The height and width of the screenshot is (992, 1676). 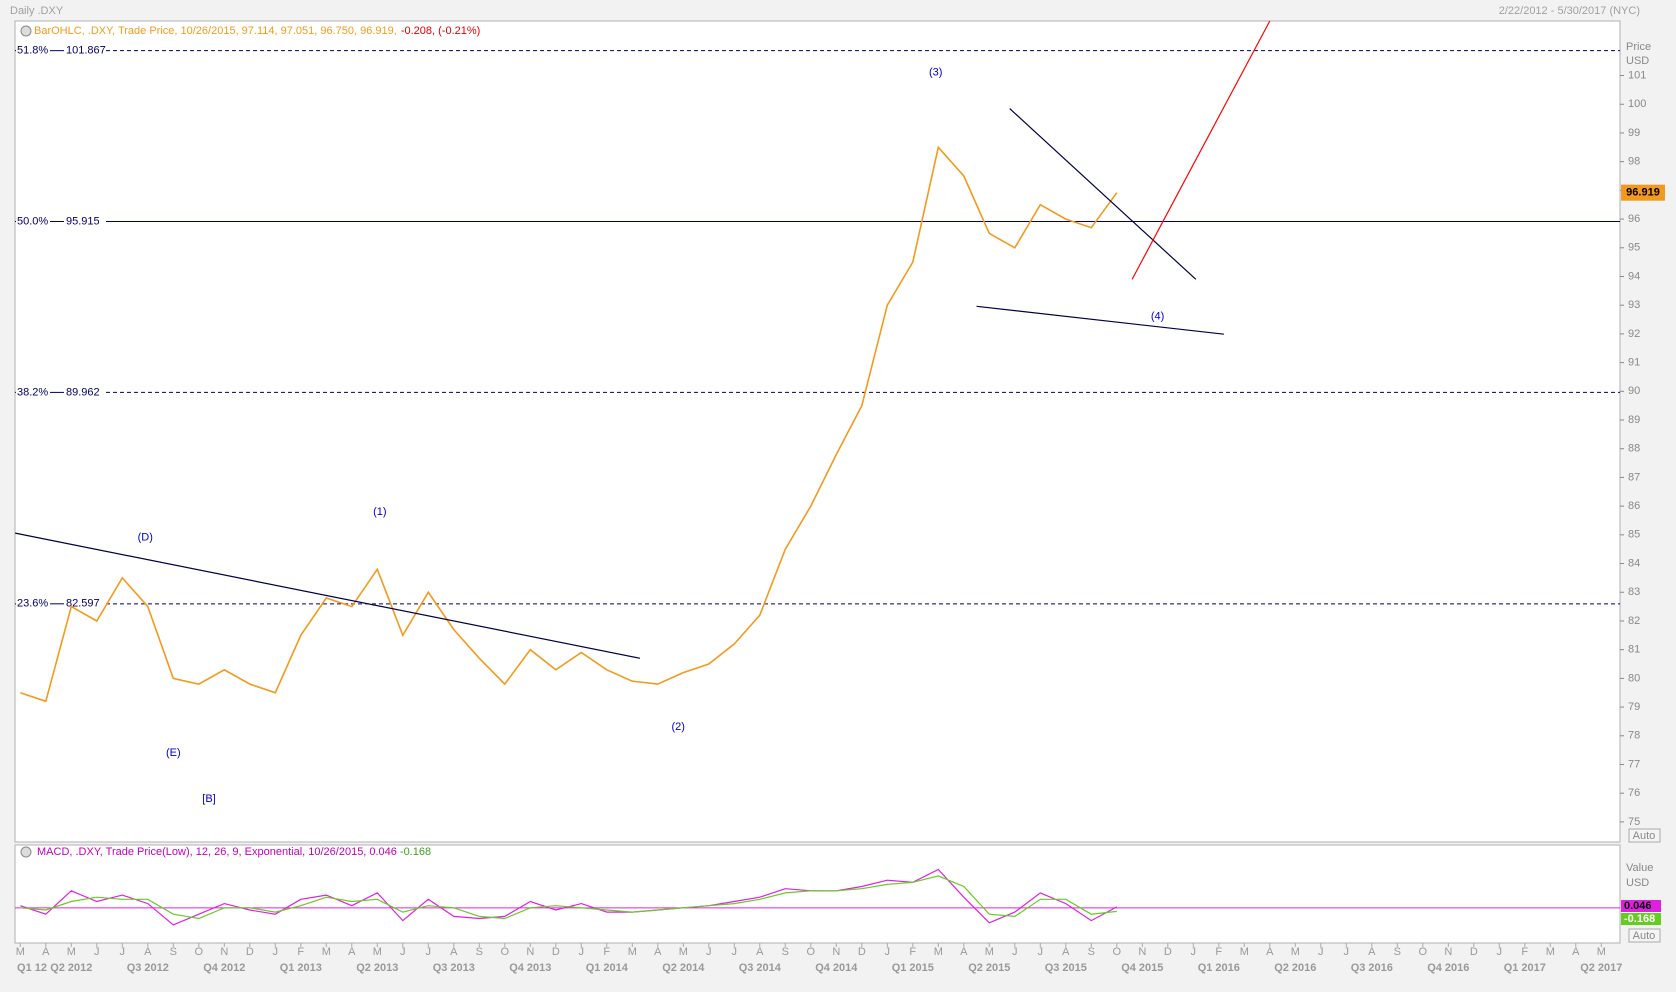 What do you see at coordinates (145, 538) in the screenshot?
I see `wave-label: (D)` at bounding box center [145, 538].